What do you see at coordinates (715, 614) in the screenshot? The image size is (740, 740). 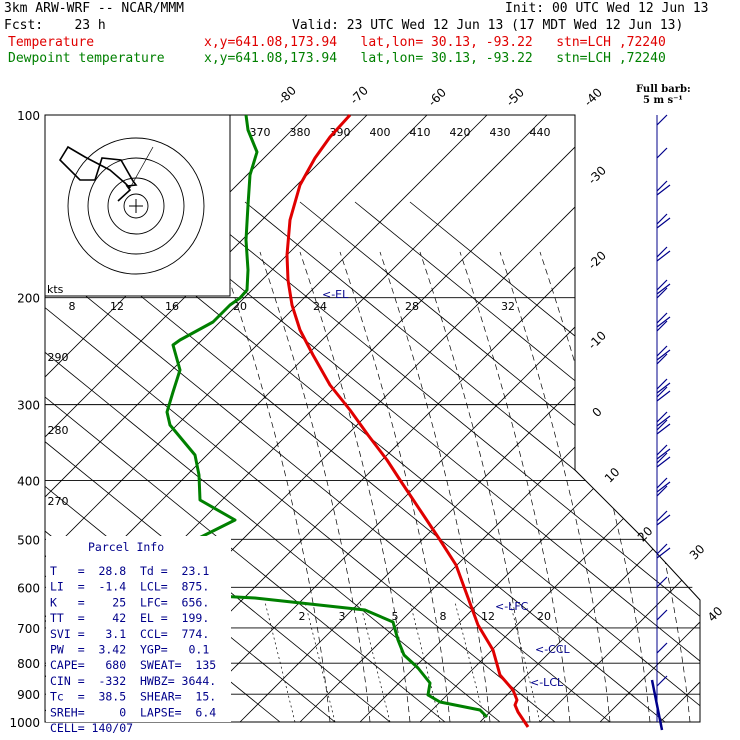 I see `isotherm-label: 40` at bounding box center [715, 614].